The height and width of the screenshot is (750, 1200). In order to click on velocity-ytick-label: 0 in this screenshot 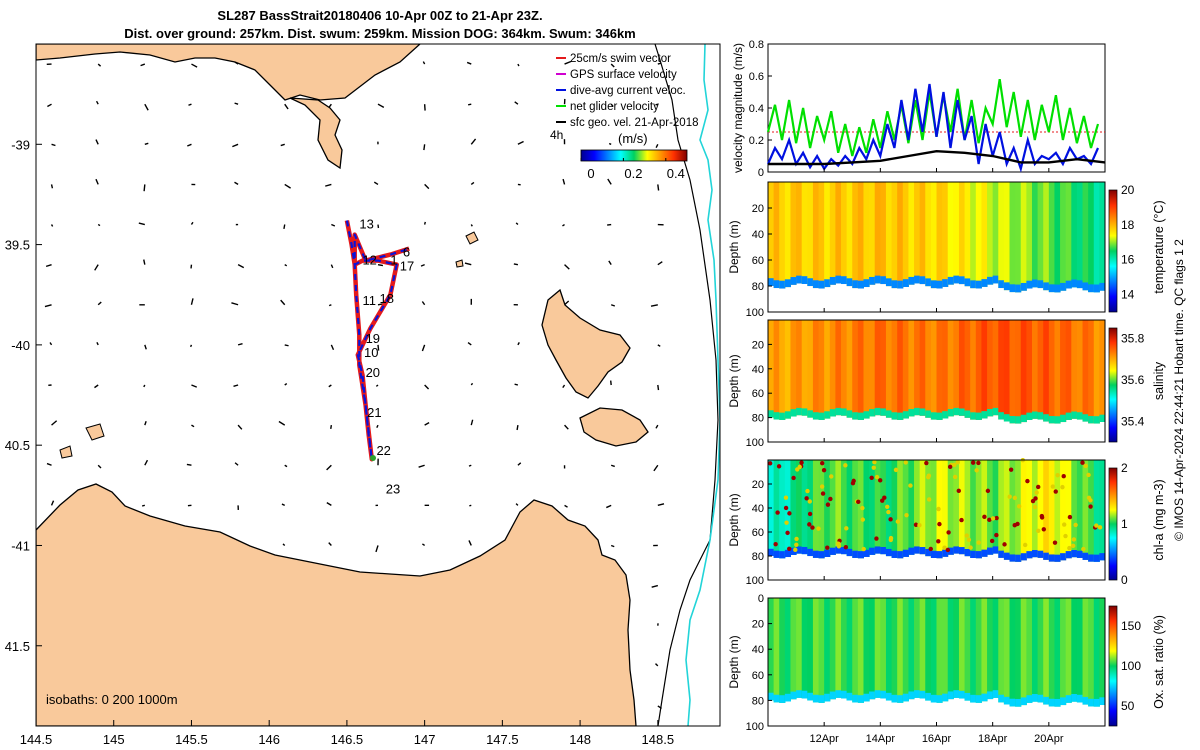, I will do `click(761, 173)`.